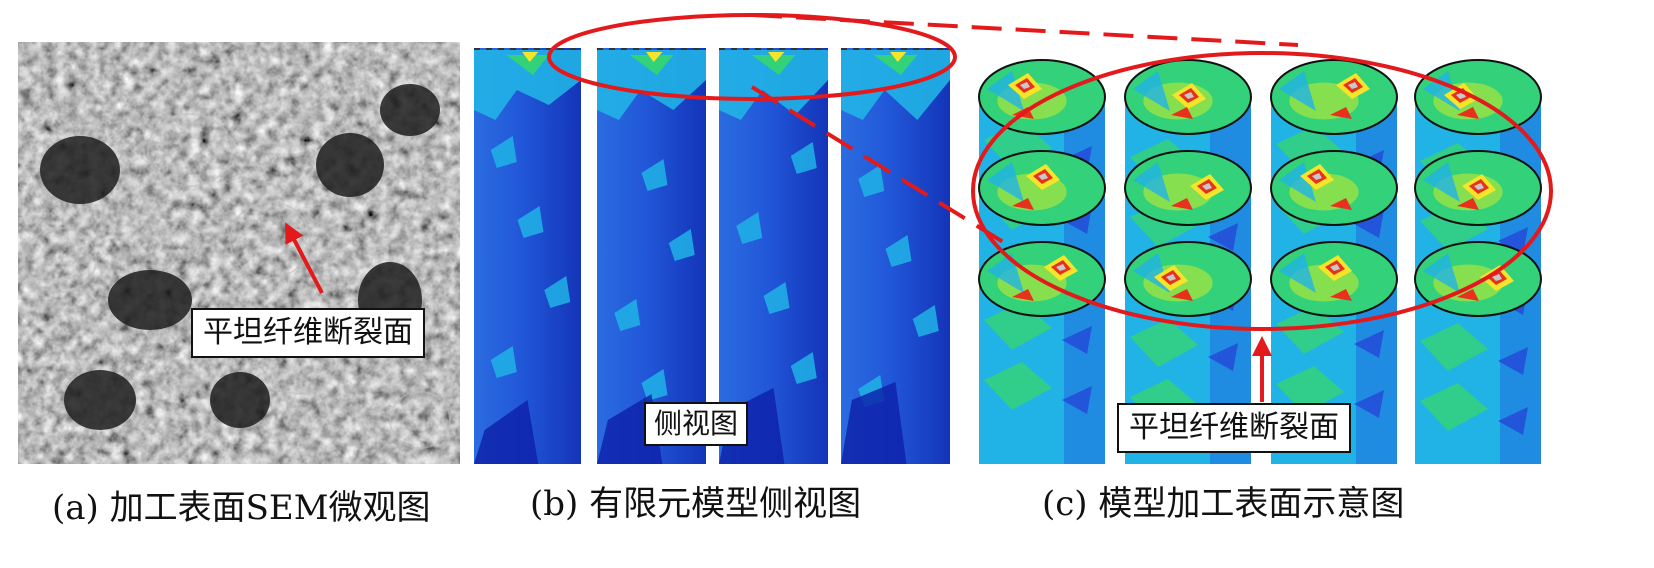  Describe the element at coordinates (308, 333) in the screenshot. I see `callout-label-a: 平坦纤维断裂面` at that location.